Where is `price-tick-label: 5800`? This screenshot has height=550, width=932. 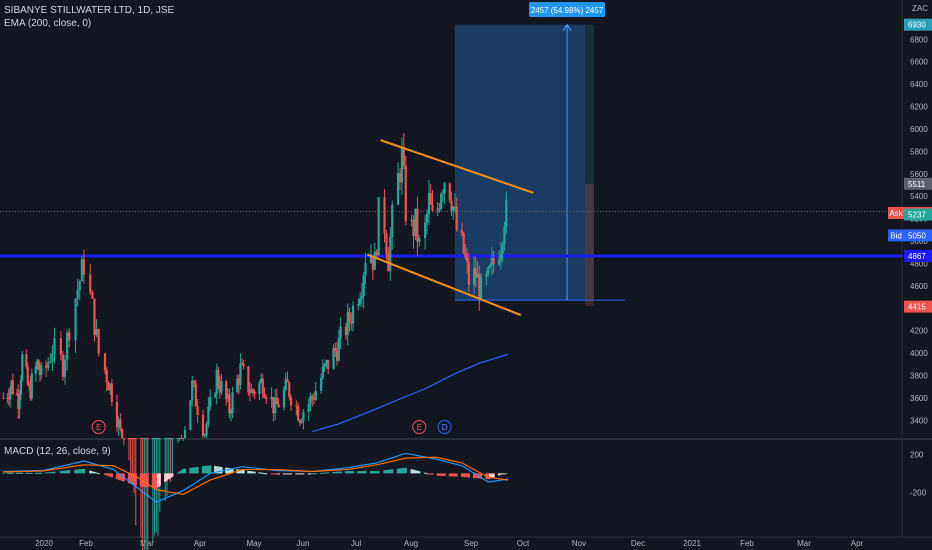 price-tick-label: 5800 is located at coordinates (919, 151).